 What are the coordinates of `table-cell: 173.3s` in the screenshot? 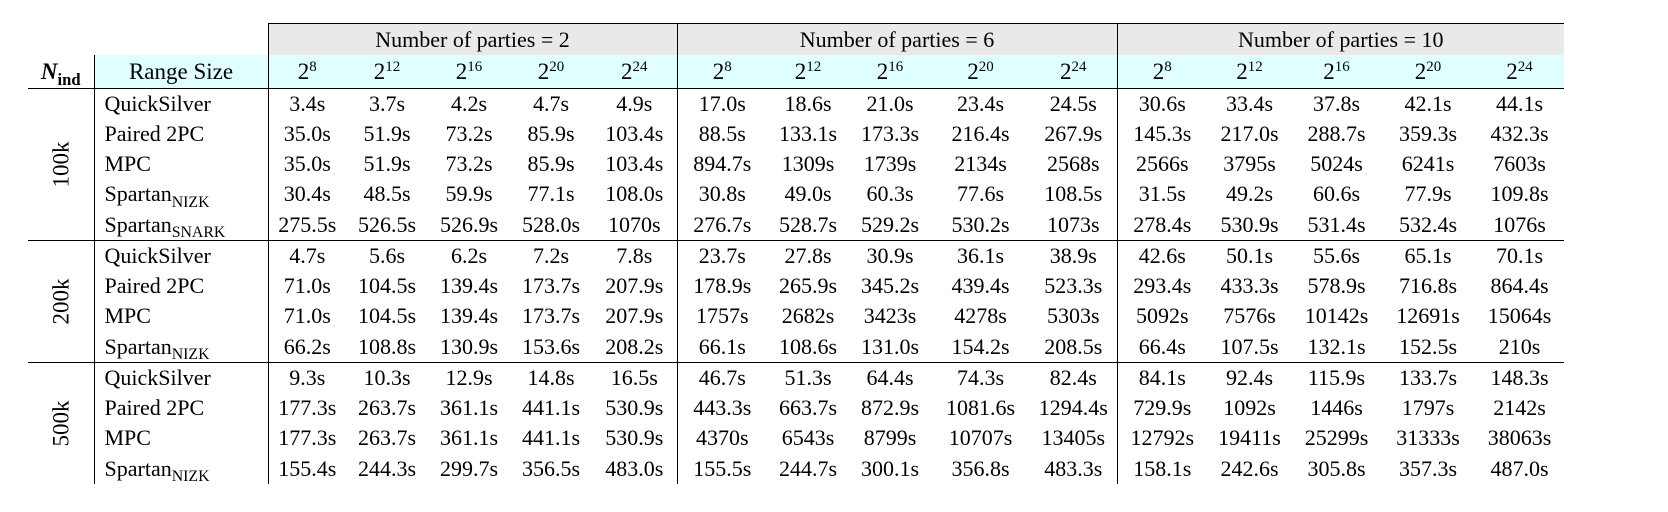 It's located at (890, 133).